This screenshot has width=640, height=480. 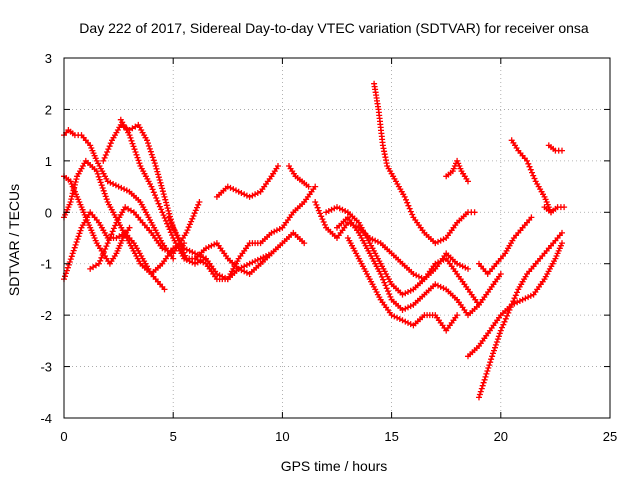 What do you see at coordinates (282, 436) in the screenshot?
I see `x-tick-label: 10` at bounding box center [282, 436].